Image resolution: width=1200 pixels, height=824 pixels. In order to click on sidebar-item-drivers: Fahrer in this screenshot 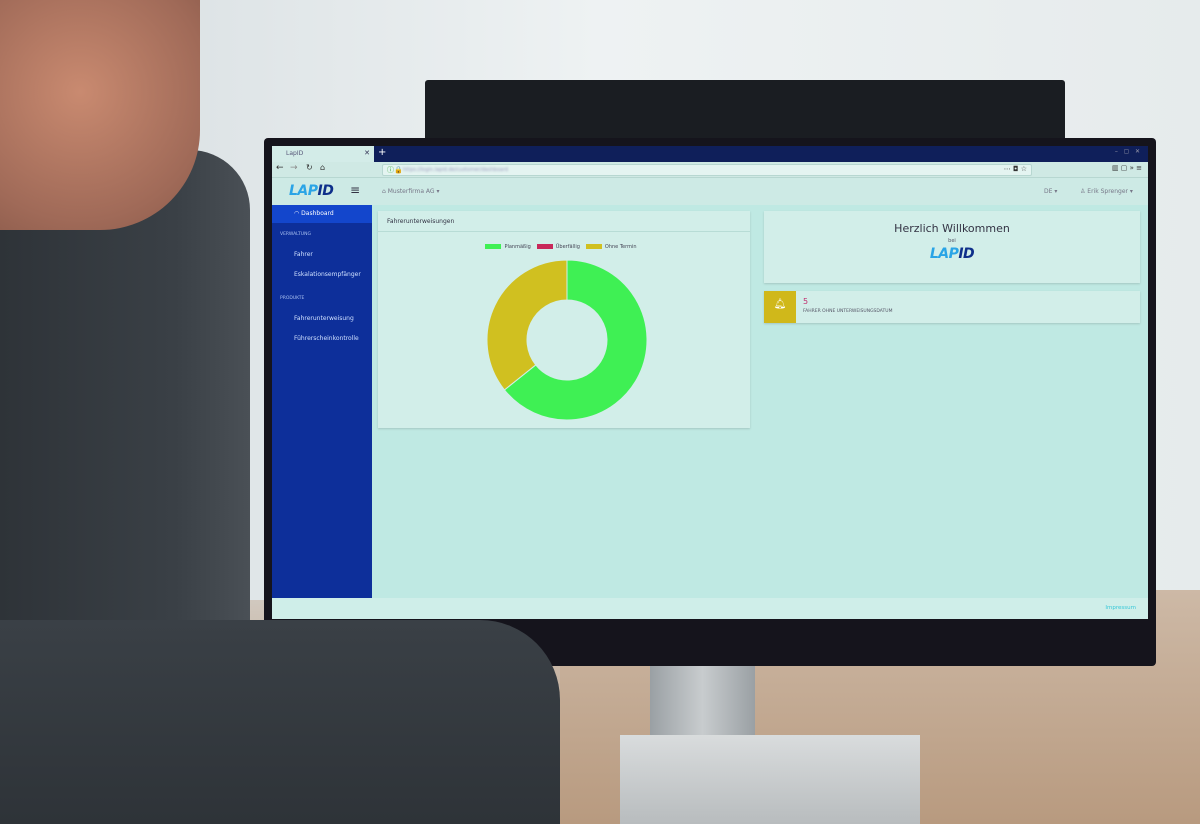, I will do `click(322, 255)`.